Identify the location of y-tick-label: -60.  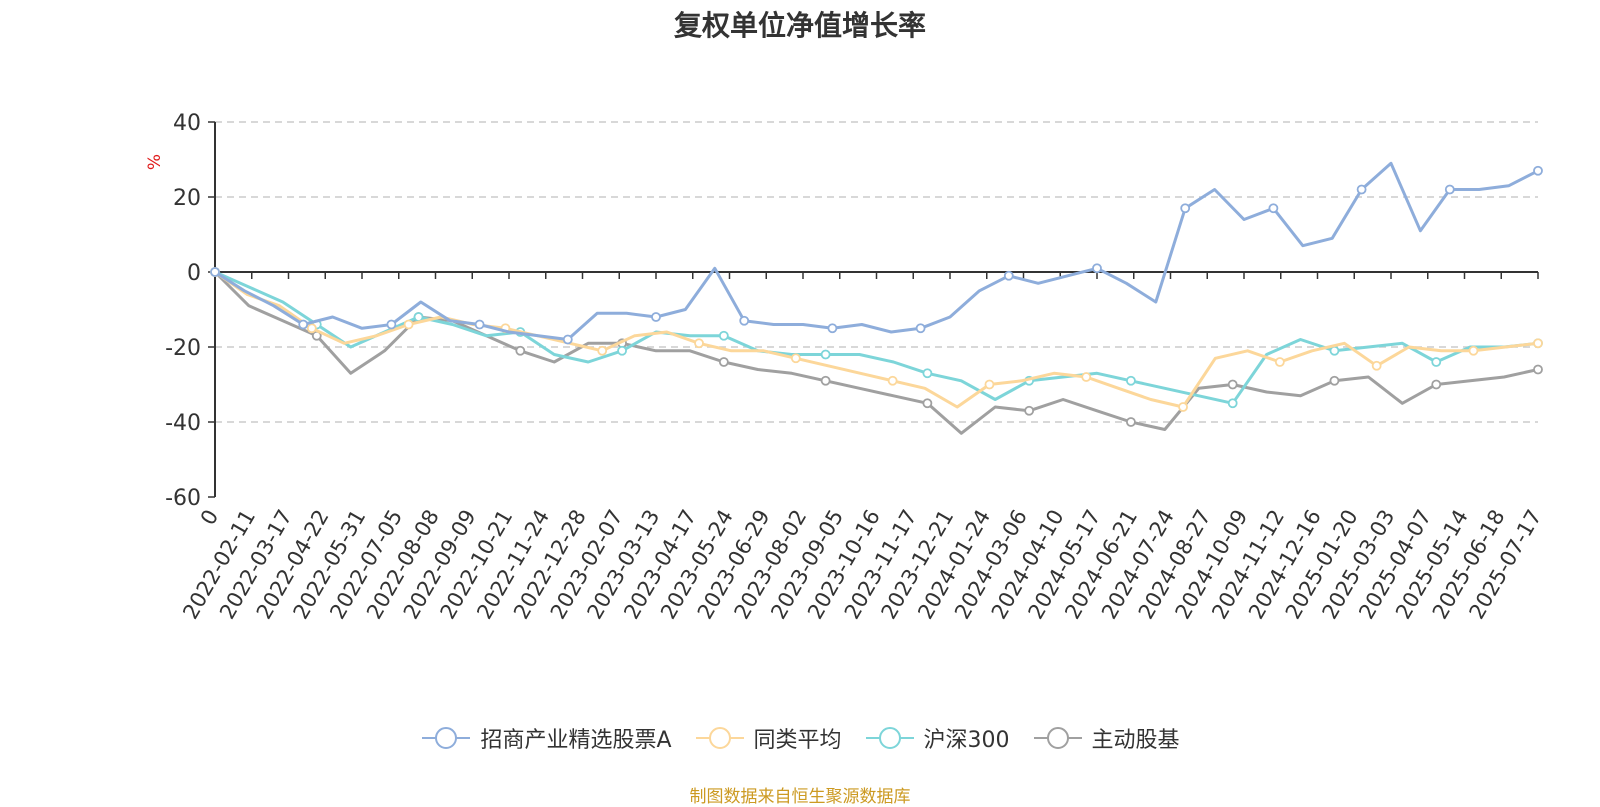
(183, 498).